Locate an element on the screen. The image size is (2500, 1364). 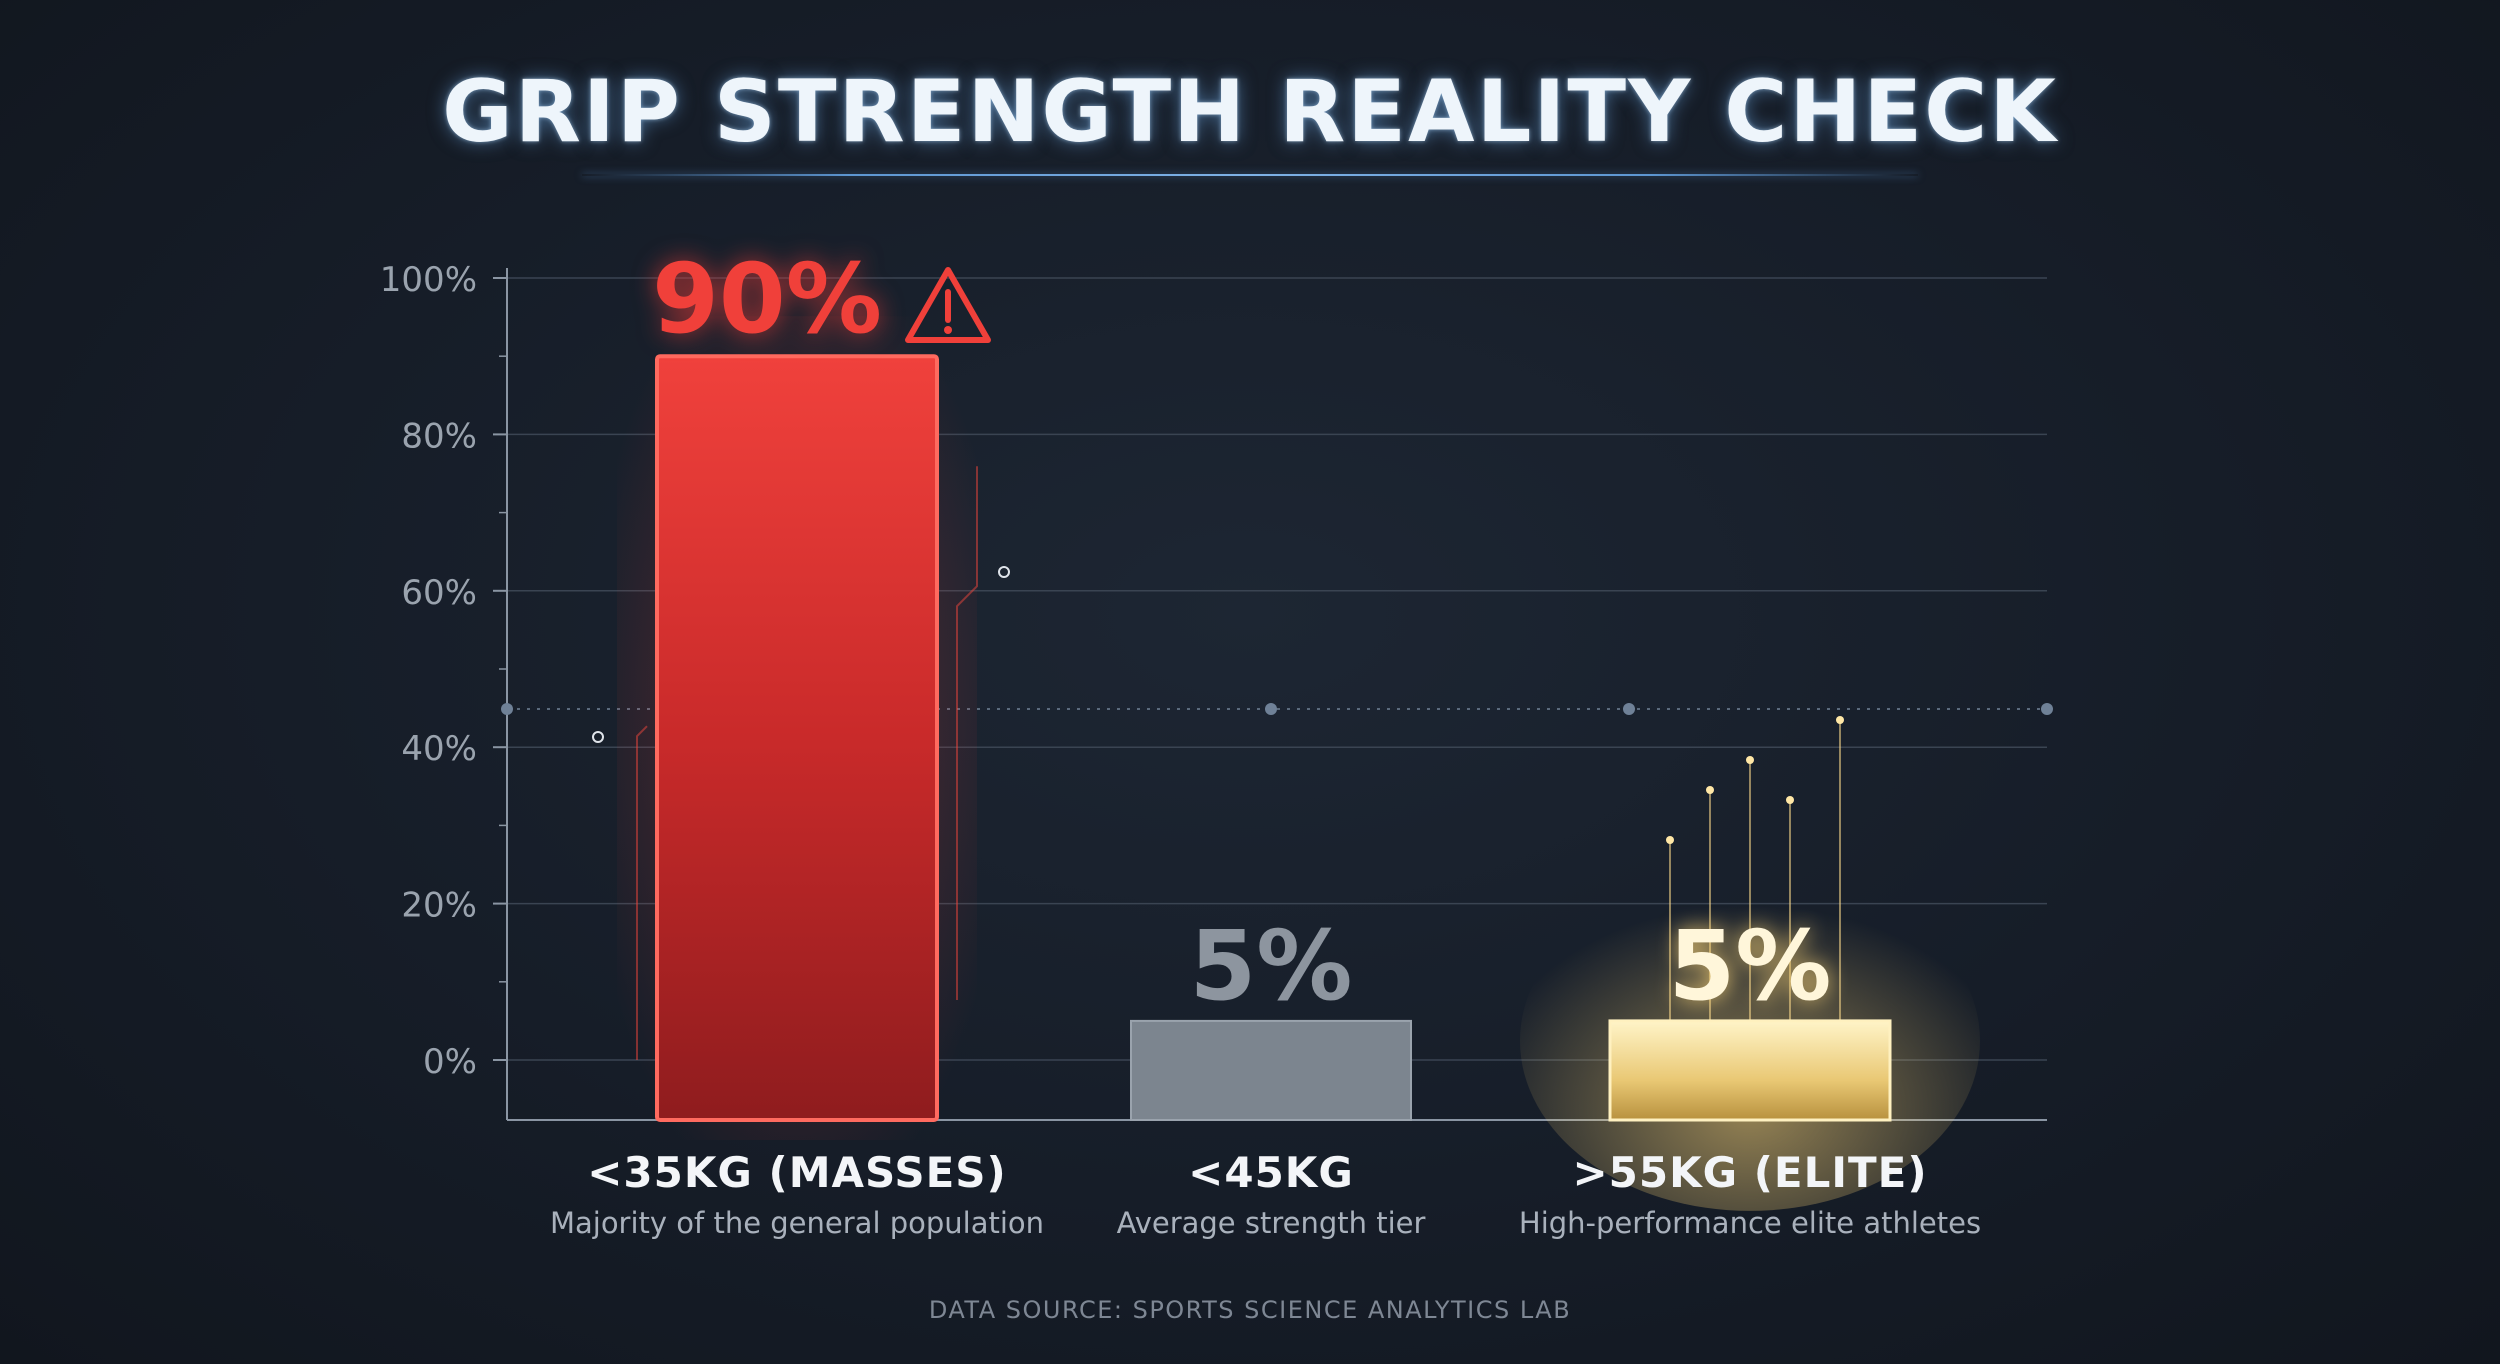
y-tick-label: 40% is located at coordinates (439, 749).